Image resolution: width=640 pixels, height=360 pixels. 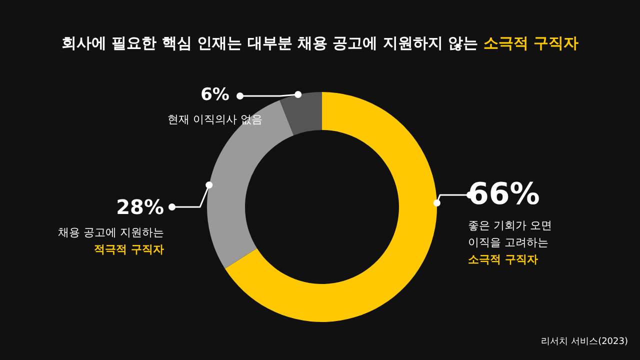 What do you see at coordinates (584, 342) in the screenshot?
I see `text: 리서치 서비스(2023)` at bounding box center [584, 342].